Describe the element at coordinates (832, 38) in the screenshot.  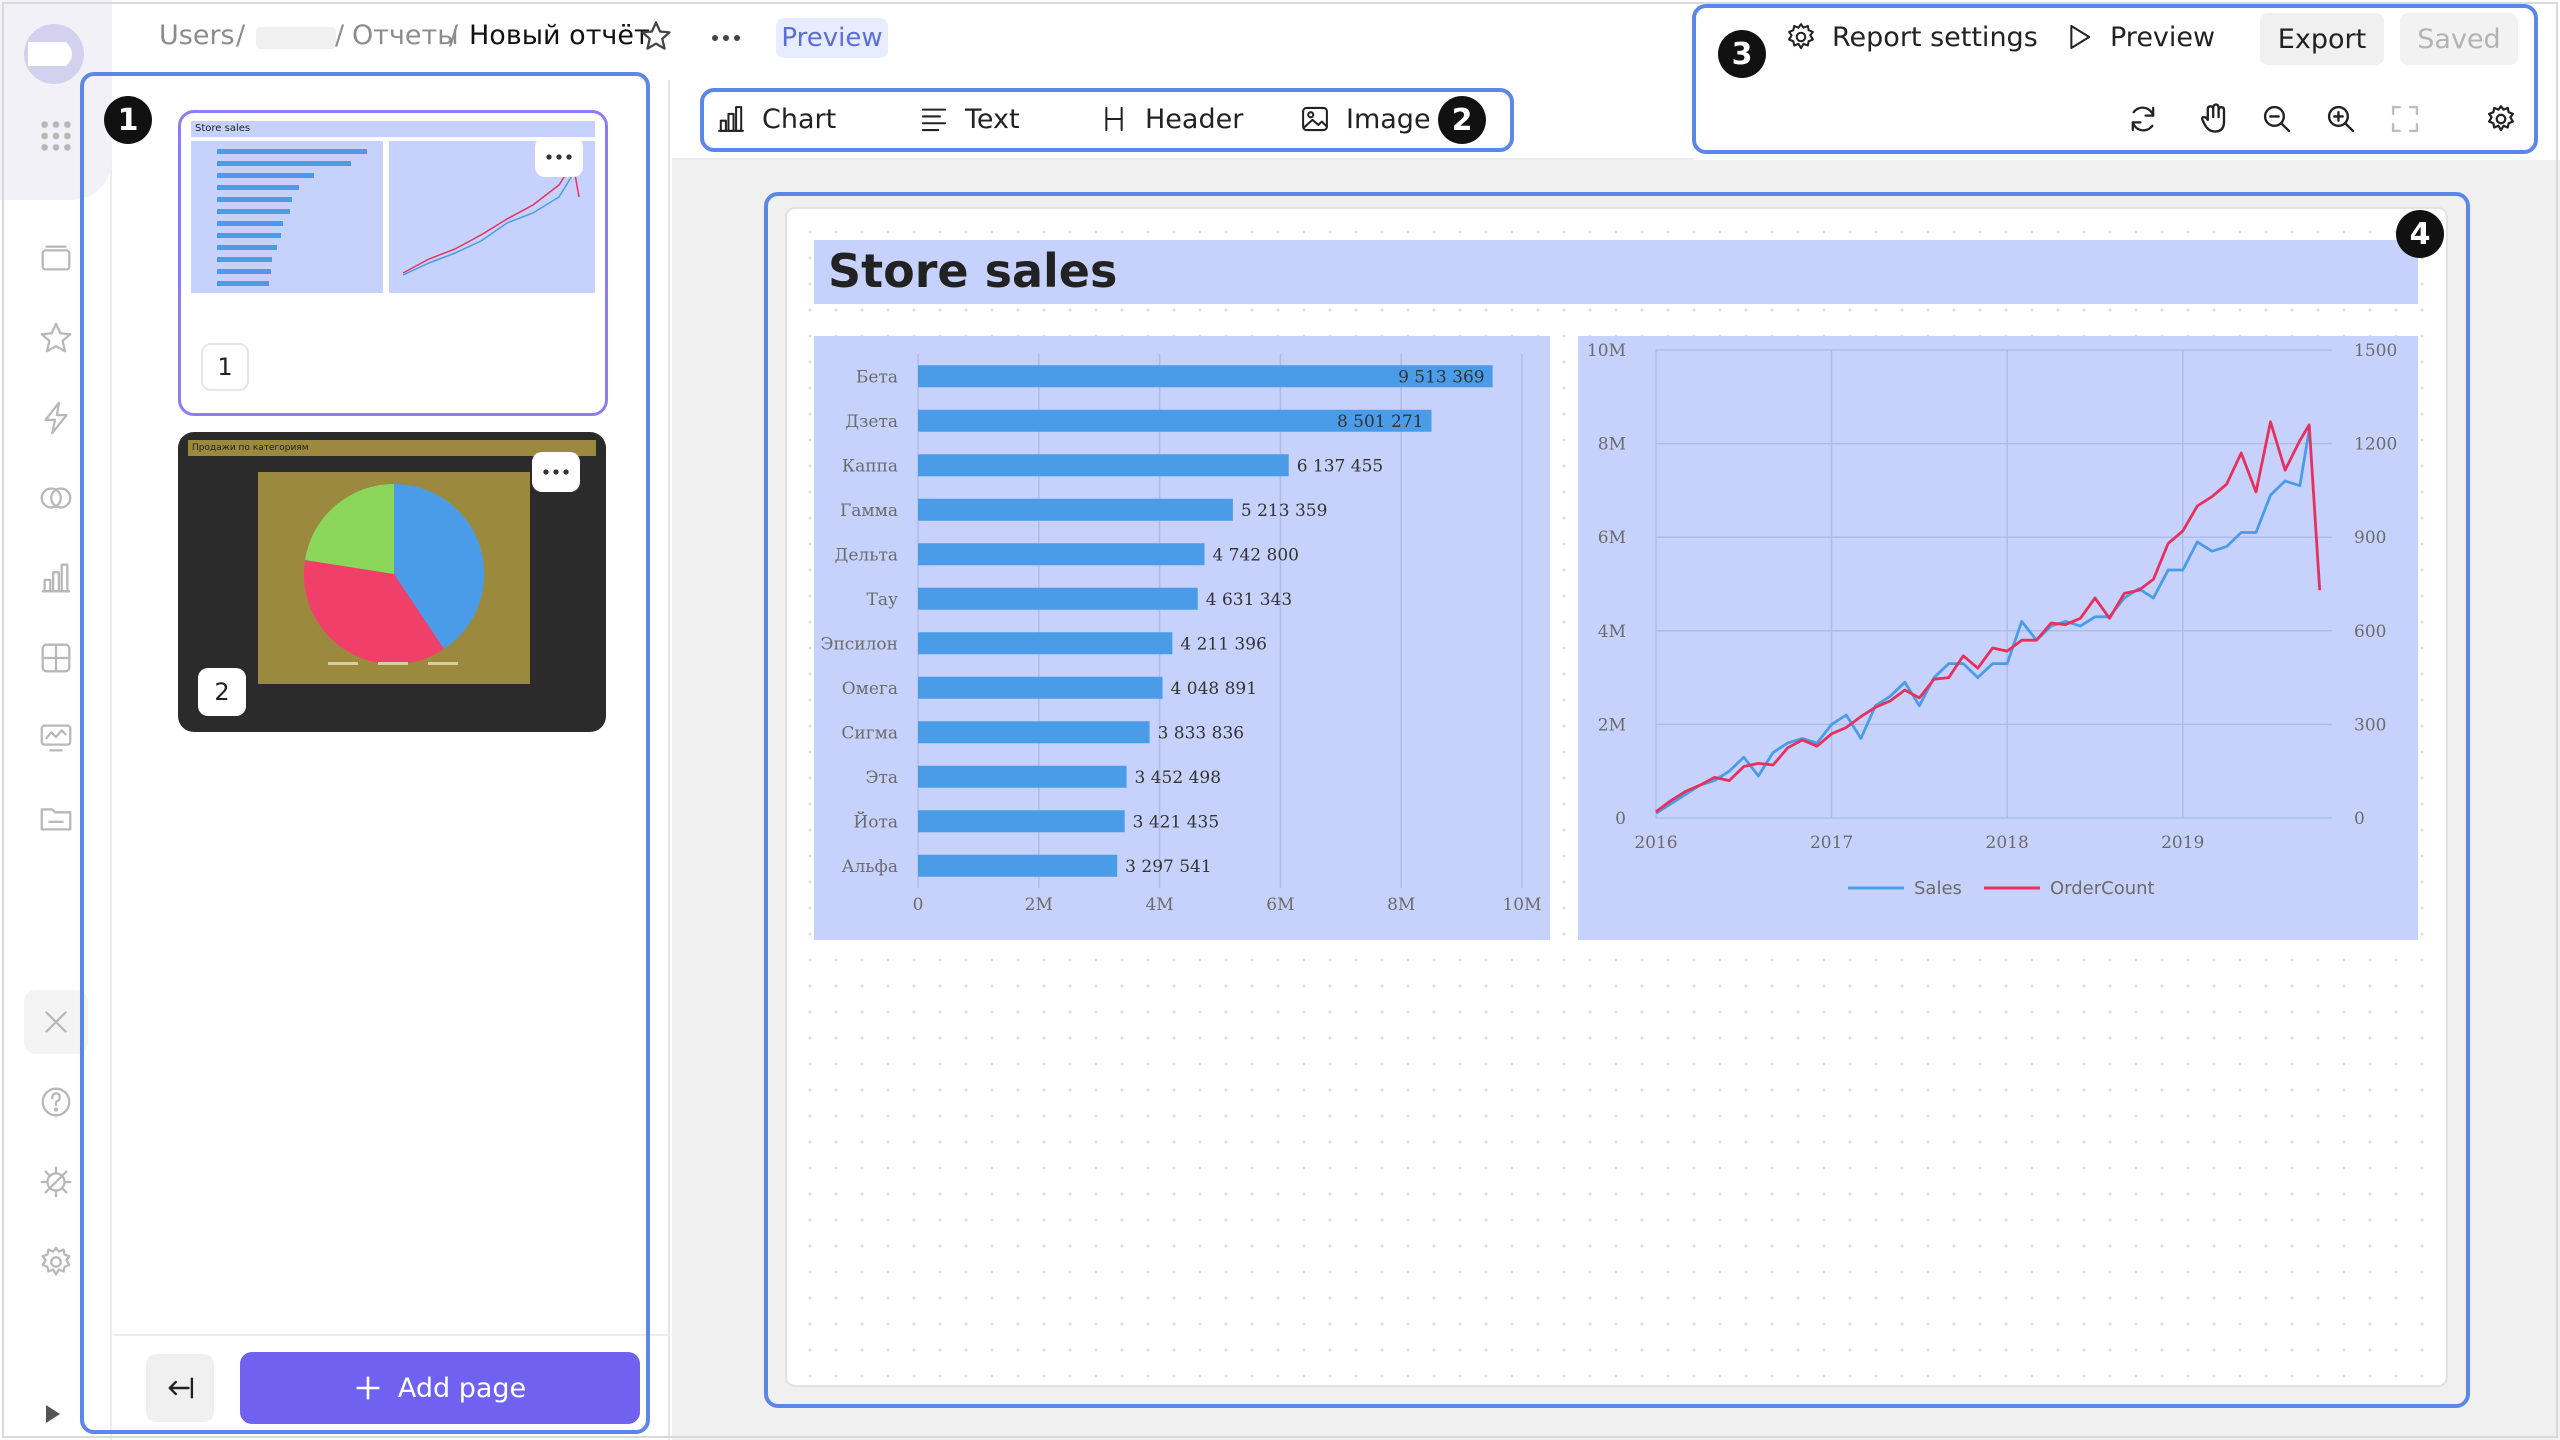
I see `preview-badge: Preview` at that location.